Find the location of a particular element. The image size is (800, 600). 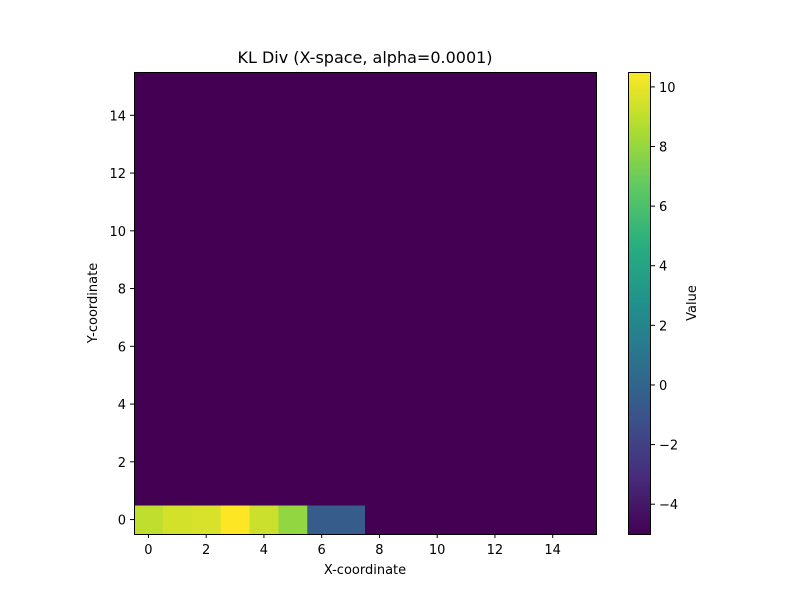

colorbar-tick-label: −2 is located at coordinates (668, 446).